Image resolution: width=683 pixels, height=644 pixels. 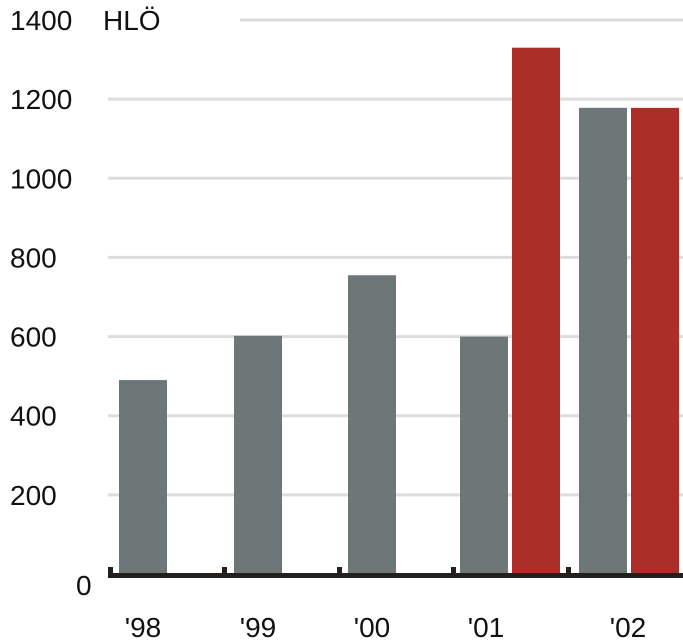 What do you see at coordinates (41, 20) in the screenshot?
I see `y-tick-label-1400: 1400` at bounding box center [41, 20].